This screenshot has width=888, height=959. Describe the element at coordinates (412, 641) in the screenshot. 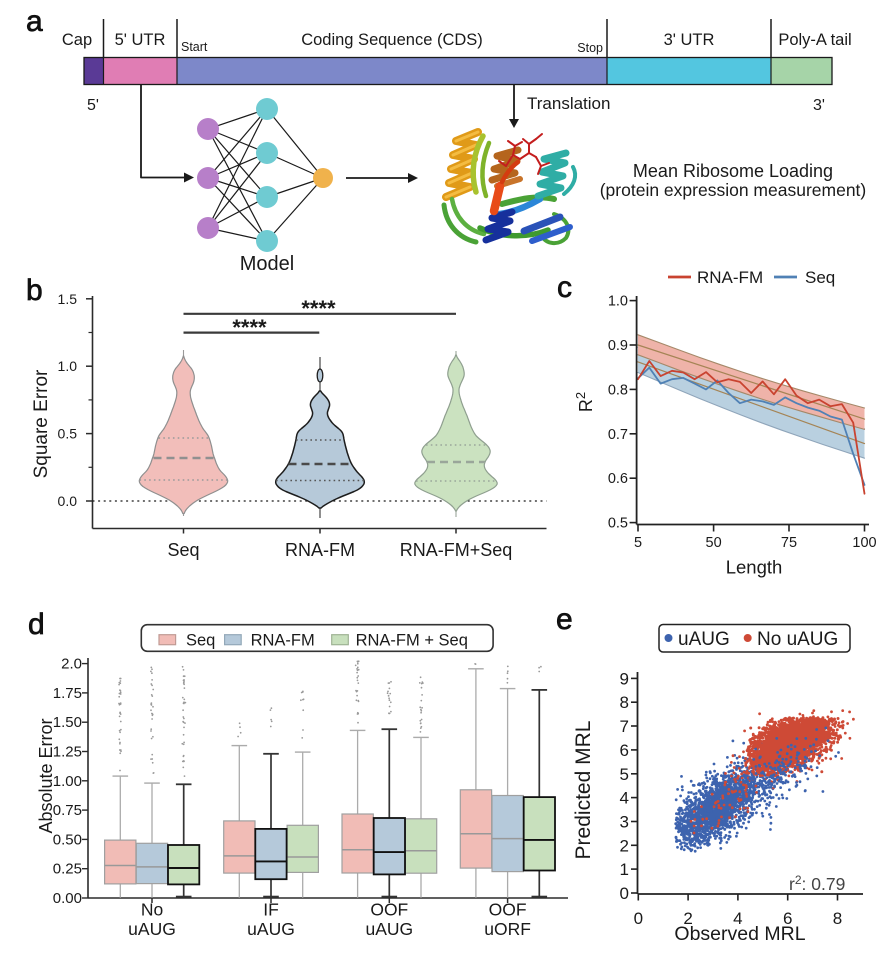

I see `svg-text: RNA-FM + Seq` at that location.